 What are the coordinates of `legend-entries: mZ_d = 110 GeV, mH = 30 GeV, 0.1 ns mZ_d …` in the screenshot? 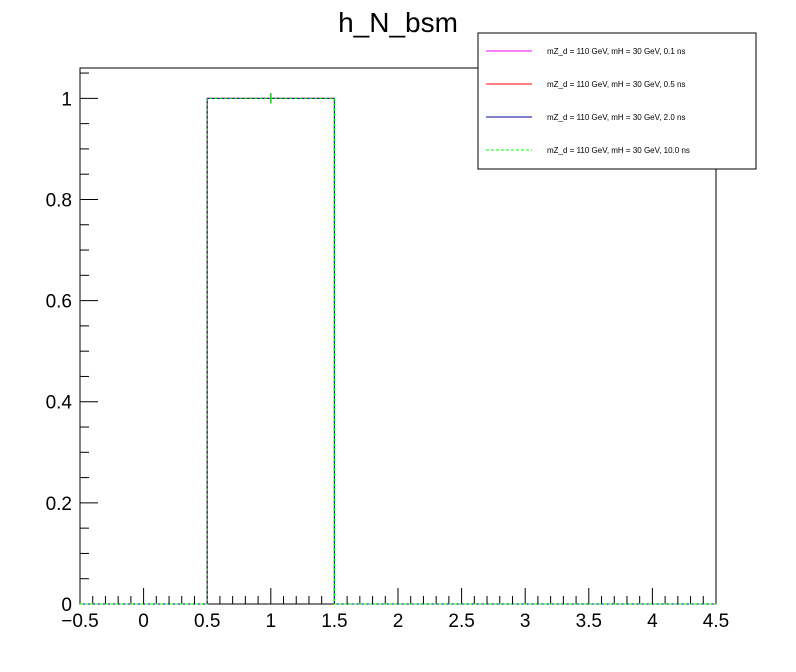 It's located at (588, 101).